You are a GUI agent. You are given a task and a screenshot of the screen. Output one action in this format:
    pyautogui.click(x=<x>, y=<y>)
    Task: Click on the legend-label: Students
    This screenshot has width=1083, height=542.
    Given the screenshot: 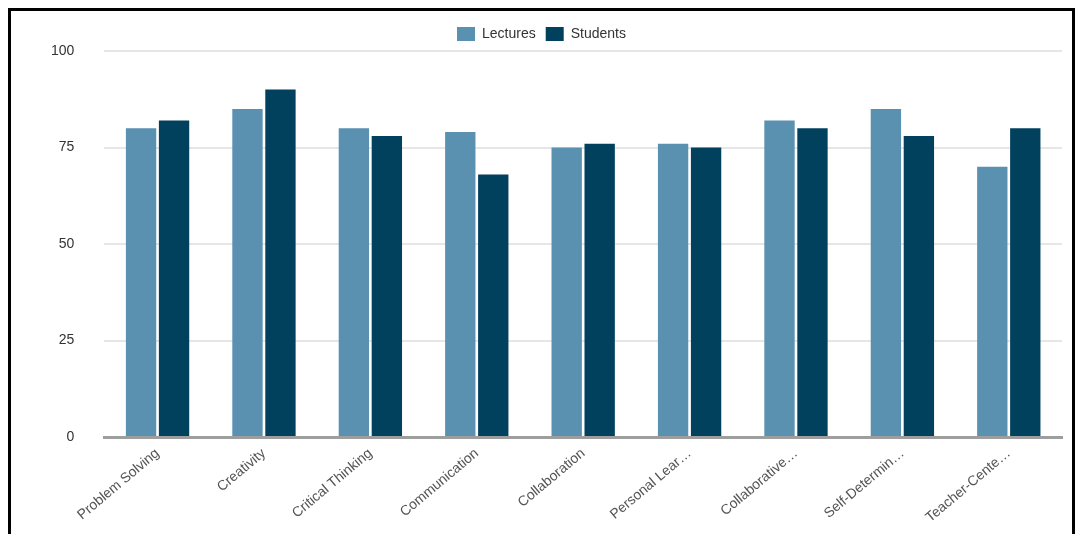 What is the action you would take?
    pyautogui.click(x=598, y=32)
    